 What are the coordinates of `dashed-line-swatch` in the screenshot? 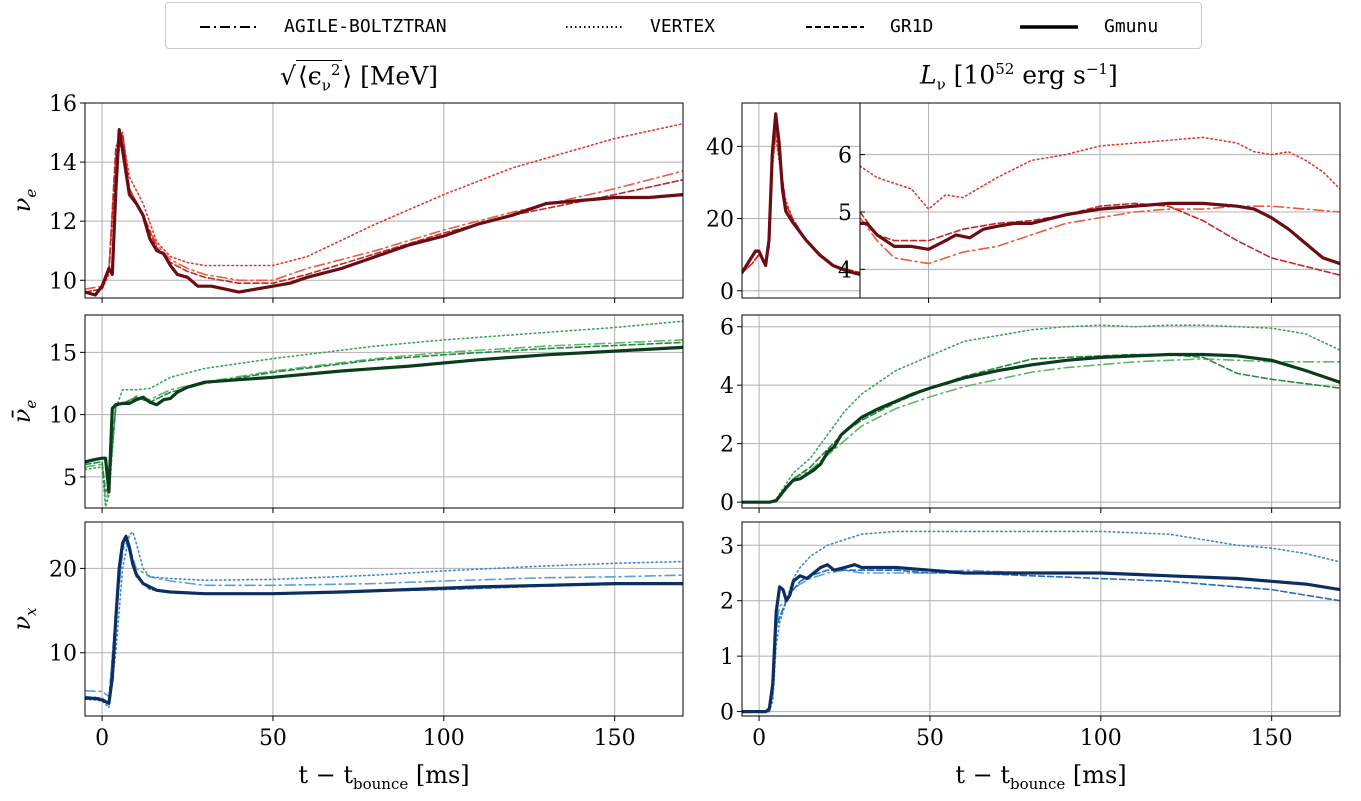 It's located at (835, 26).